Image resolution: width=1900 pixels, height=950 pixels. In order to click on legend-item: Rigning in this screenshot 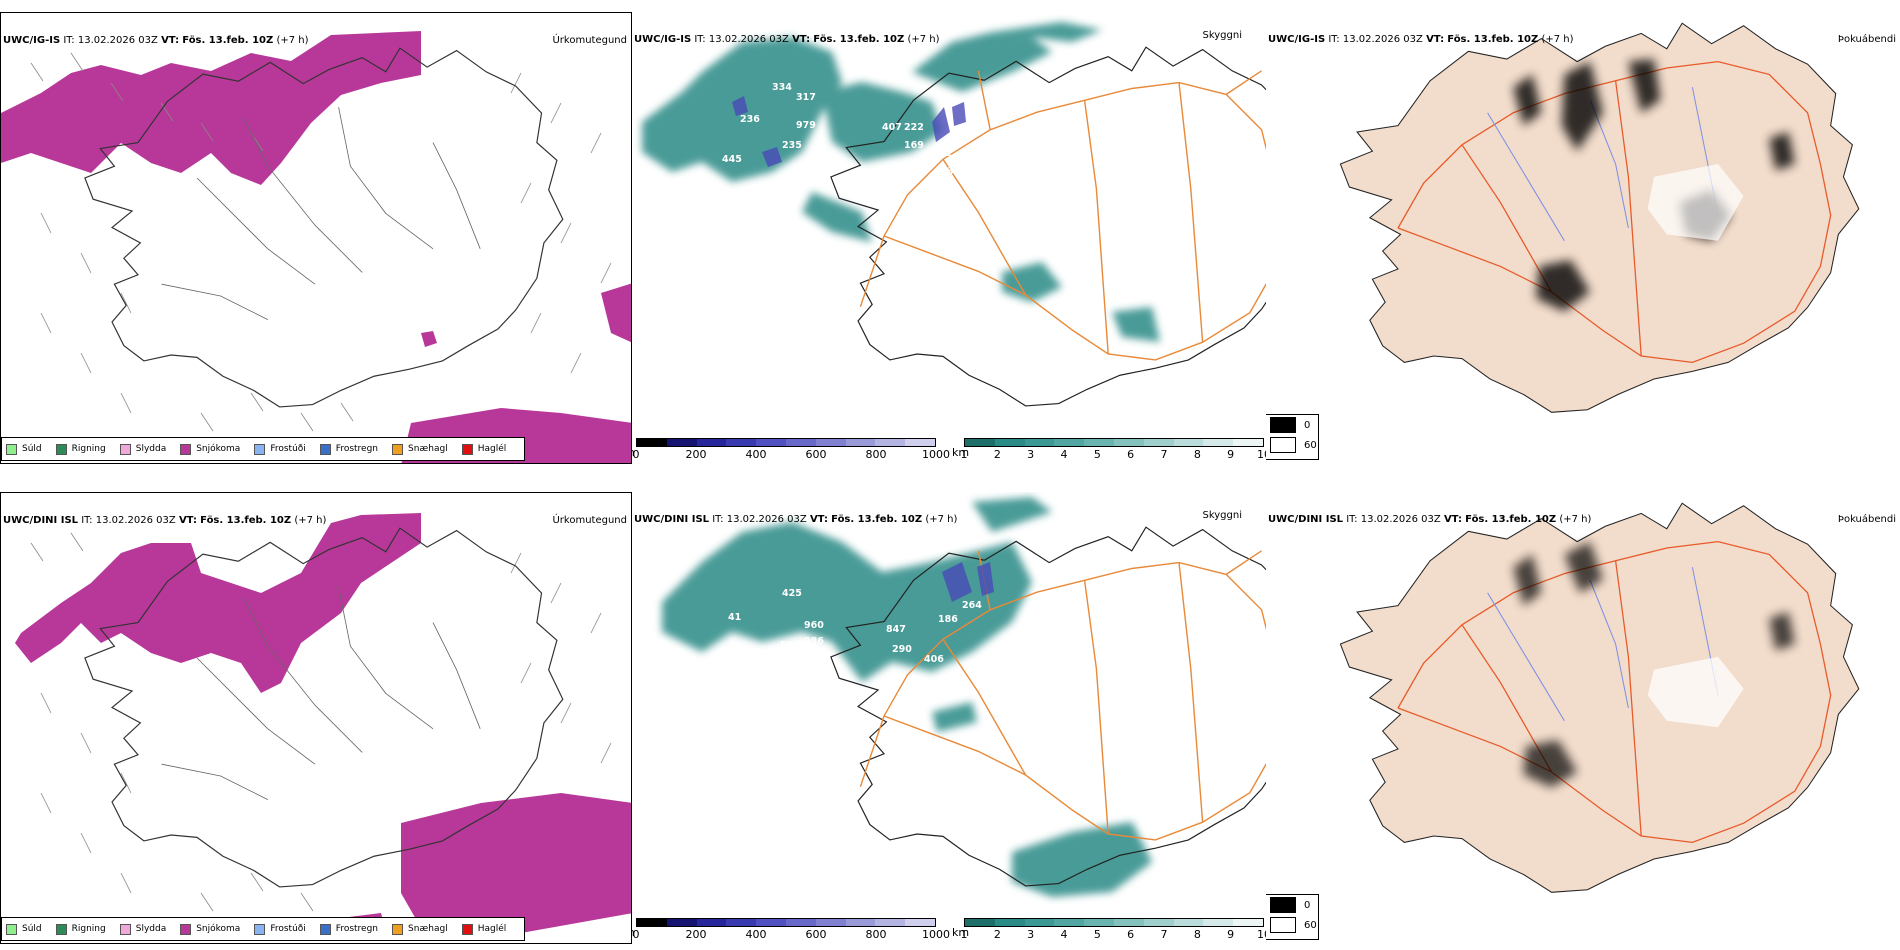, I will do `click(80, 449)`.